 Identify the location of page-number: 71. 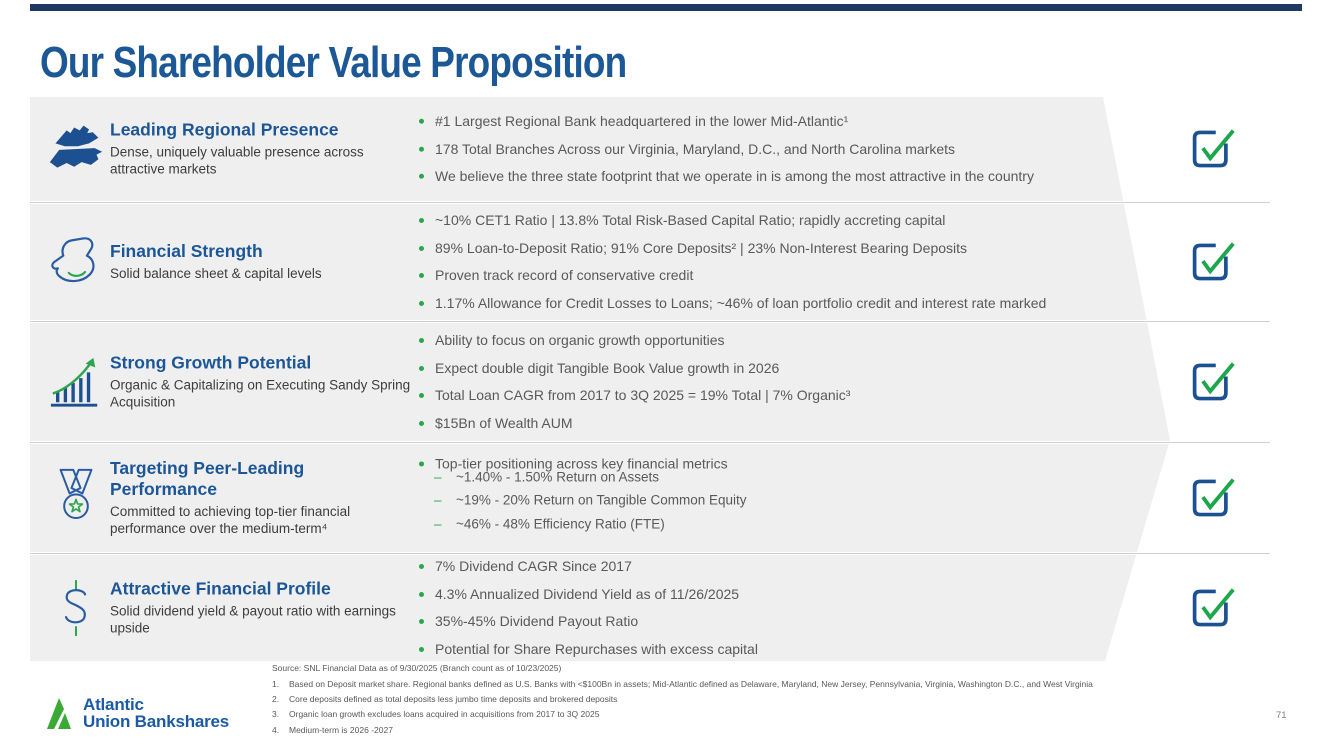
(1281, 715).